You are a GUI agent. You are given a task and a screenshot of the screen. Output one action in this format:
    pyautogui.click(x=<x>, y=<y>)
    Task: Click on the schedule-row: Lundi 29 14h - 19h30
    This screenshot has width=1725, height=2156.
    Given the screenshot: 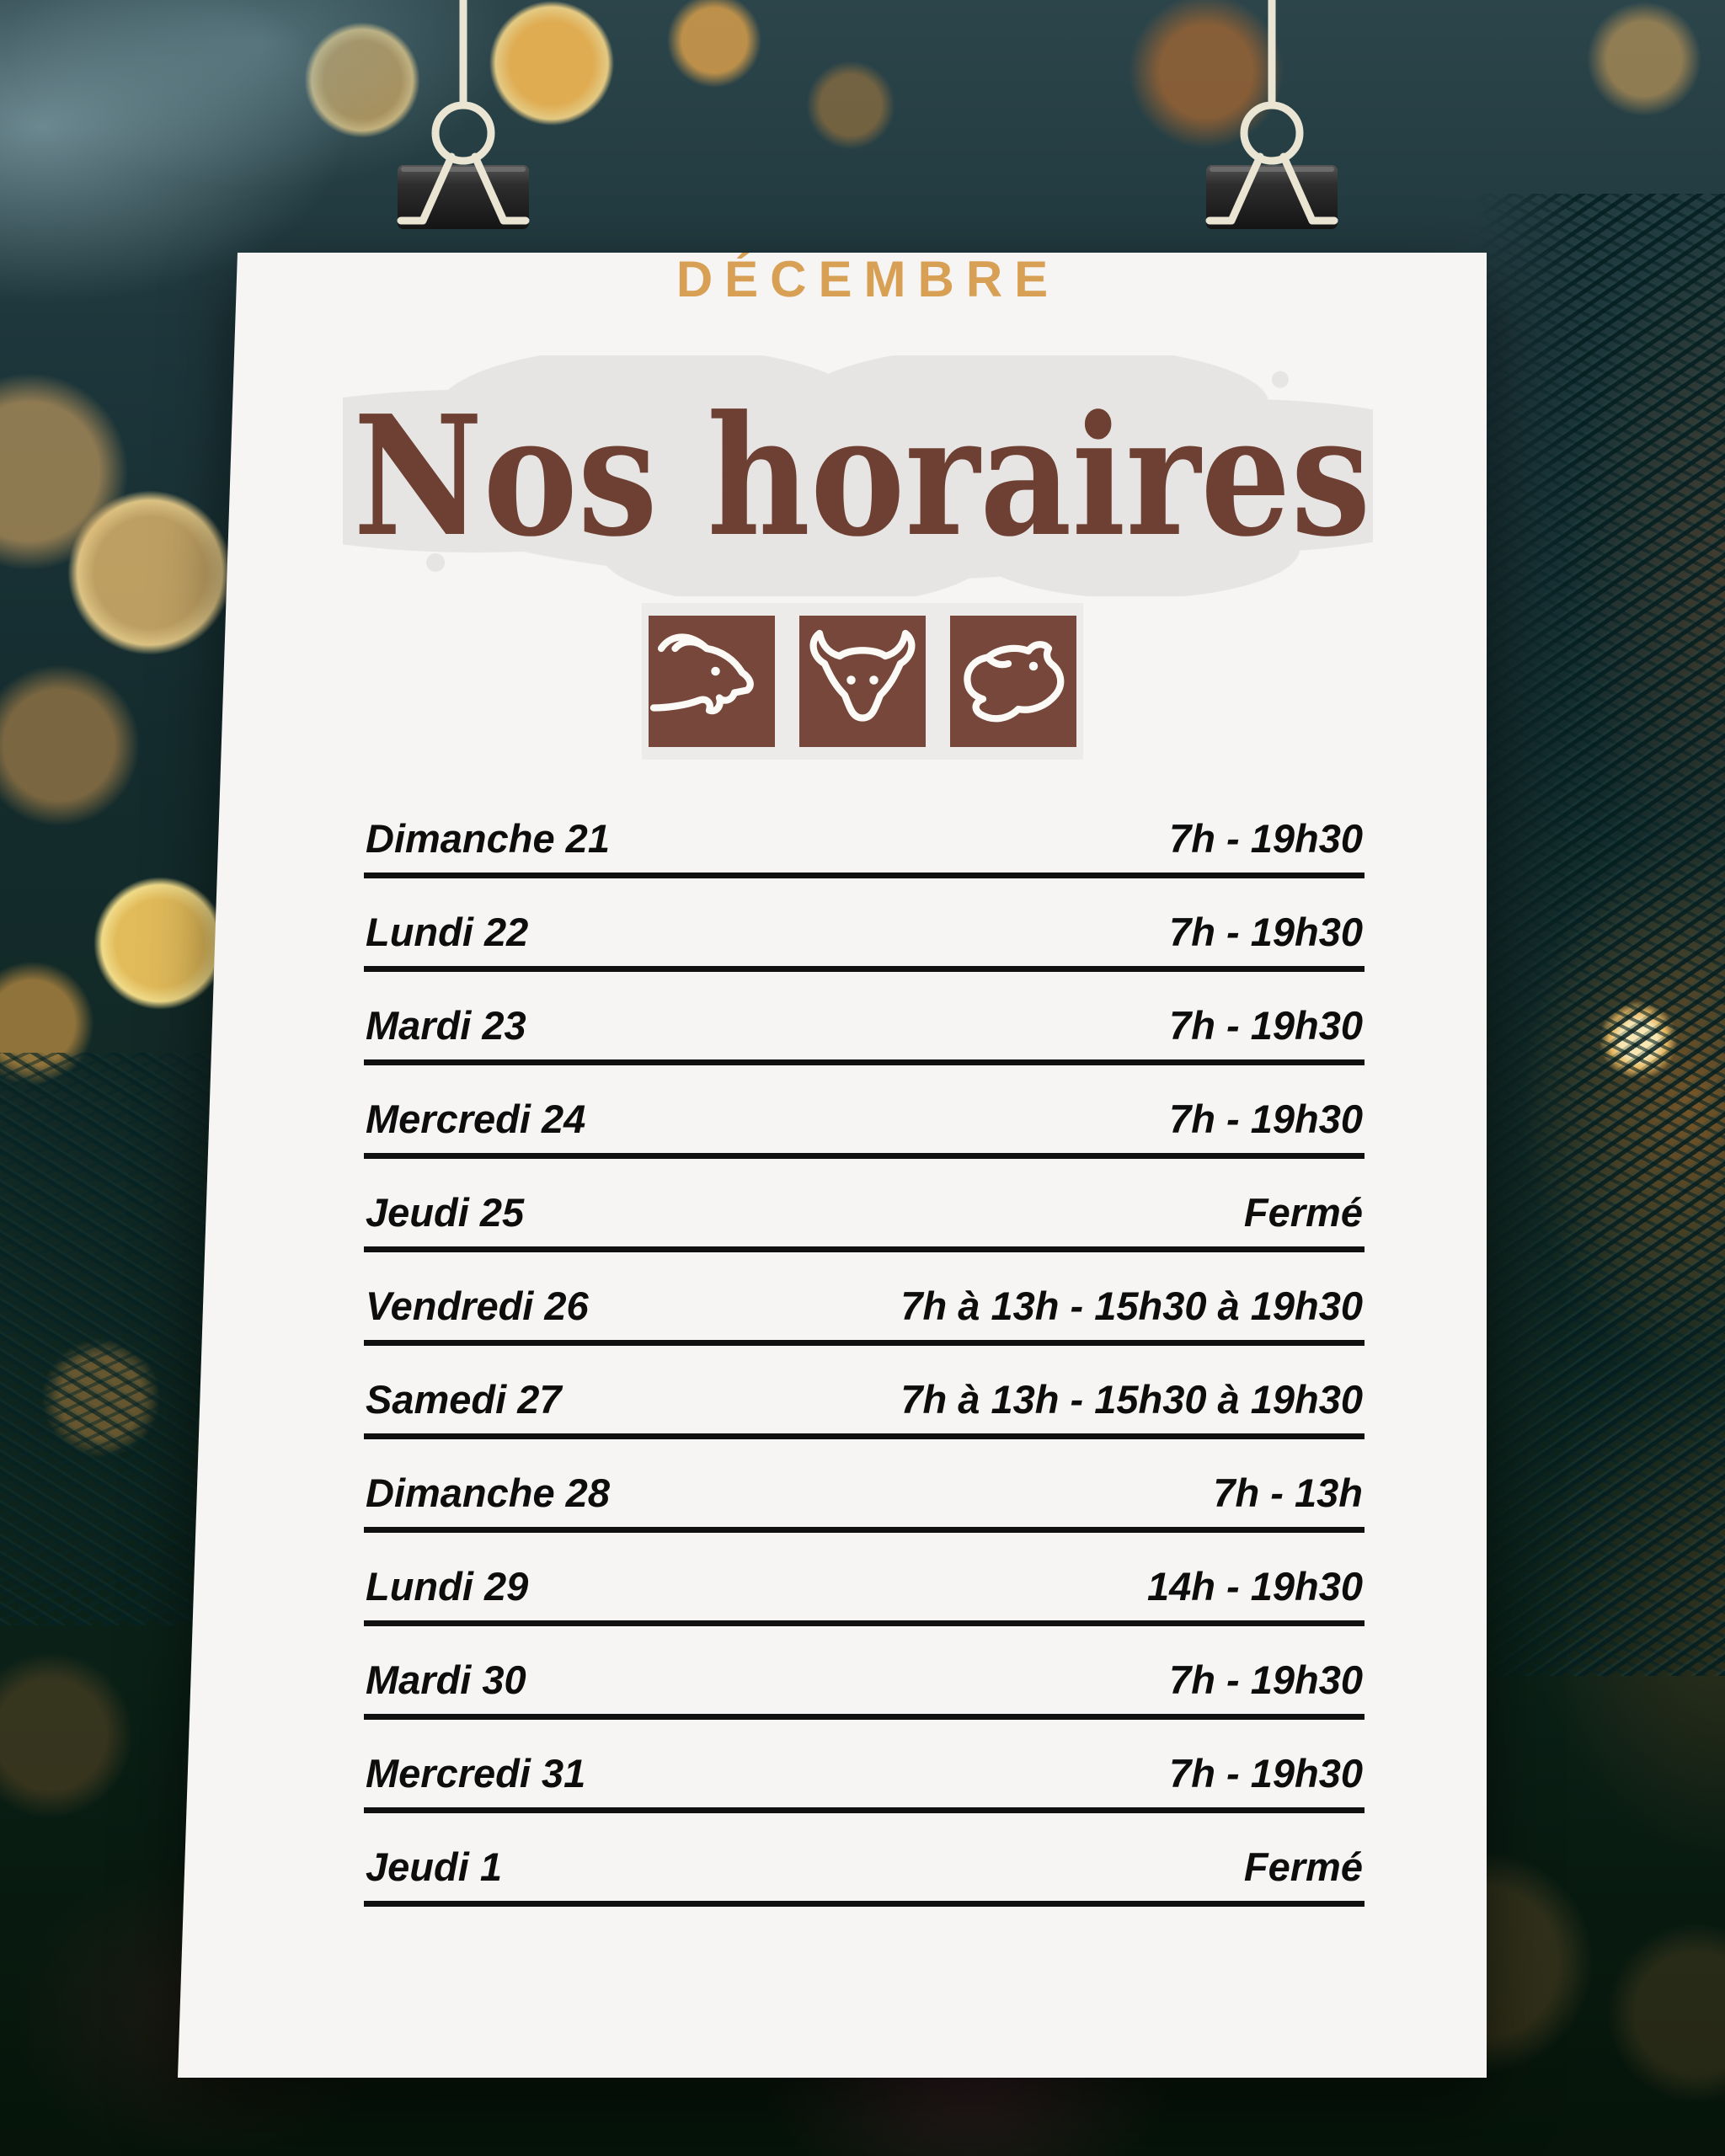 What is the action you would take?
    pyautogui.click(x=864, y=1579)
    